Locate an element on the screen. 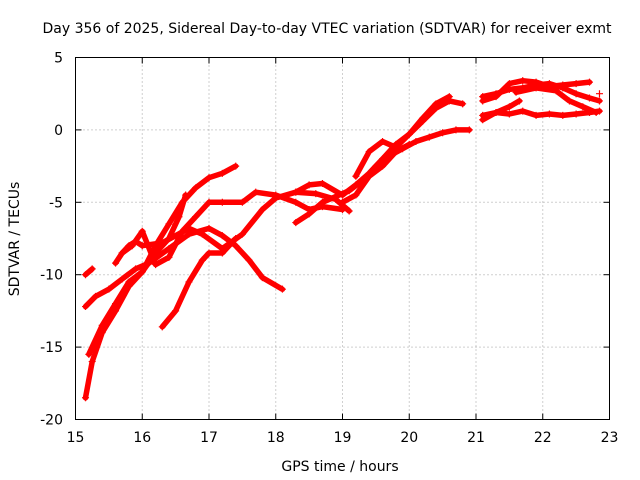 The image size is (640, 480). x-tick-label: 15 is located at coordinates (76, 438).